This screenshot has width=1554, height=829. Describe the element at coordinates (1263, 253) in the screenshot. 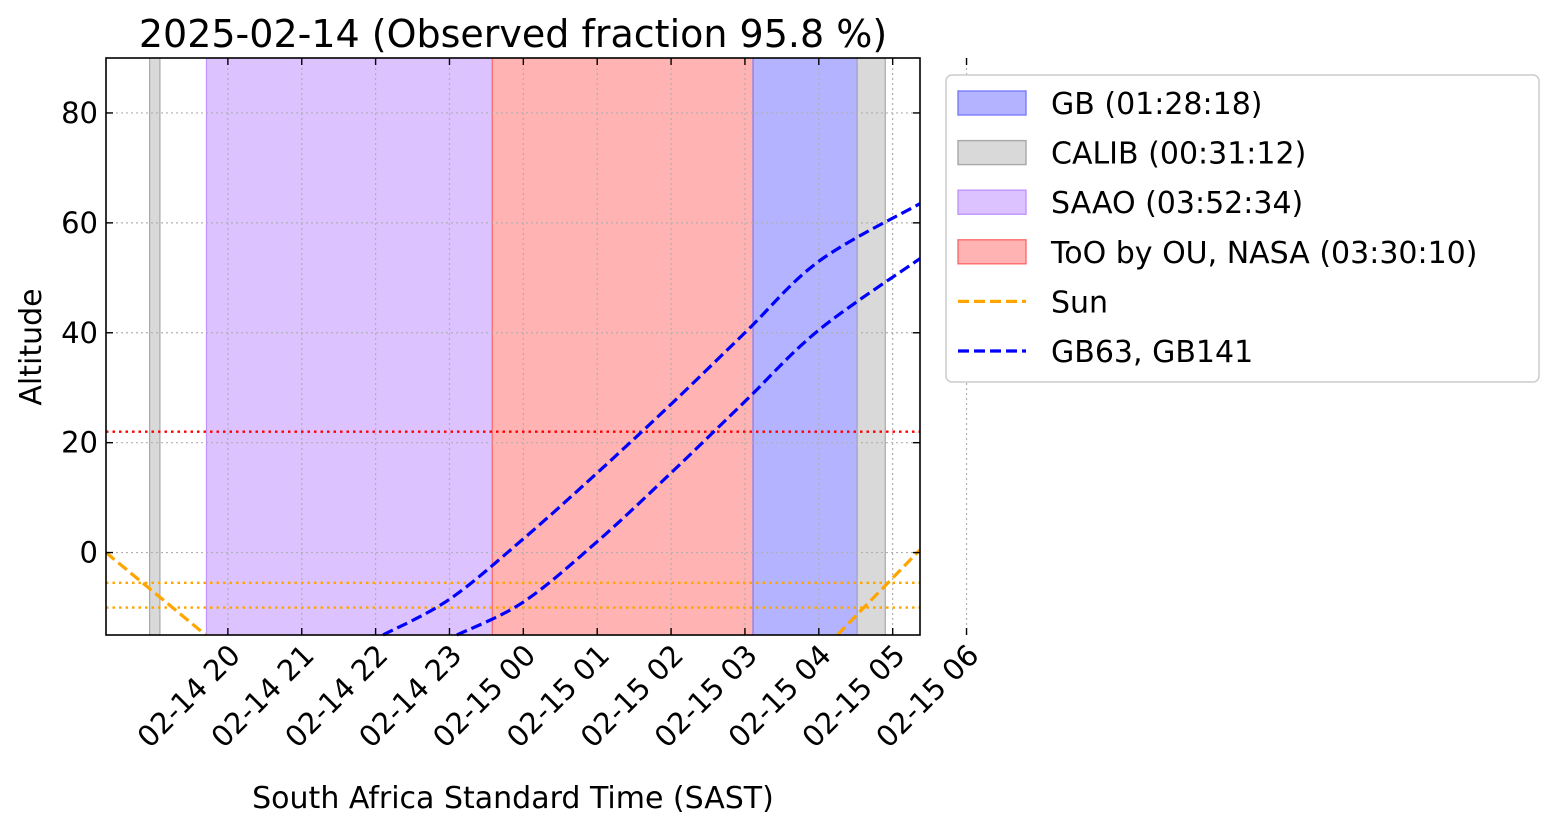

I see `legend-label: ToO by OU, NASA (03:30:10)` at that location.